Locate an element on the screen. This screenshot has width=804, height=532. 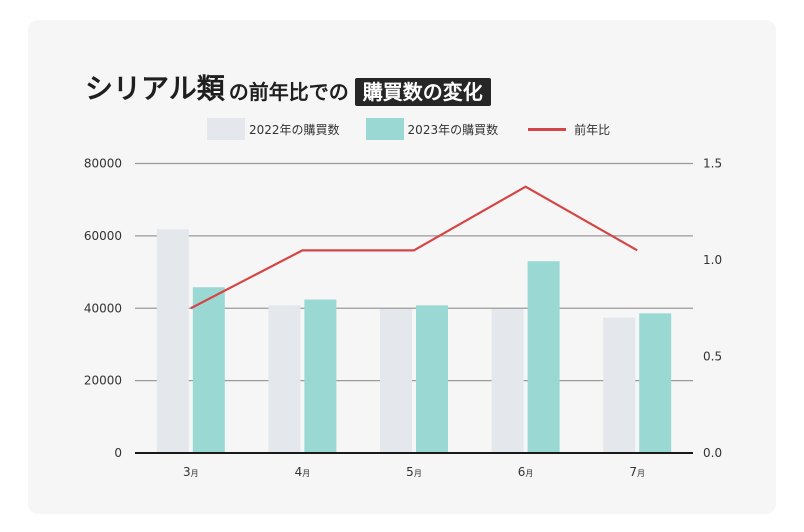
legend-swatch-2023 is located at coordinates (384, 129).